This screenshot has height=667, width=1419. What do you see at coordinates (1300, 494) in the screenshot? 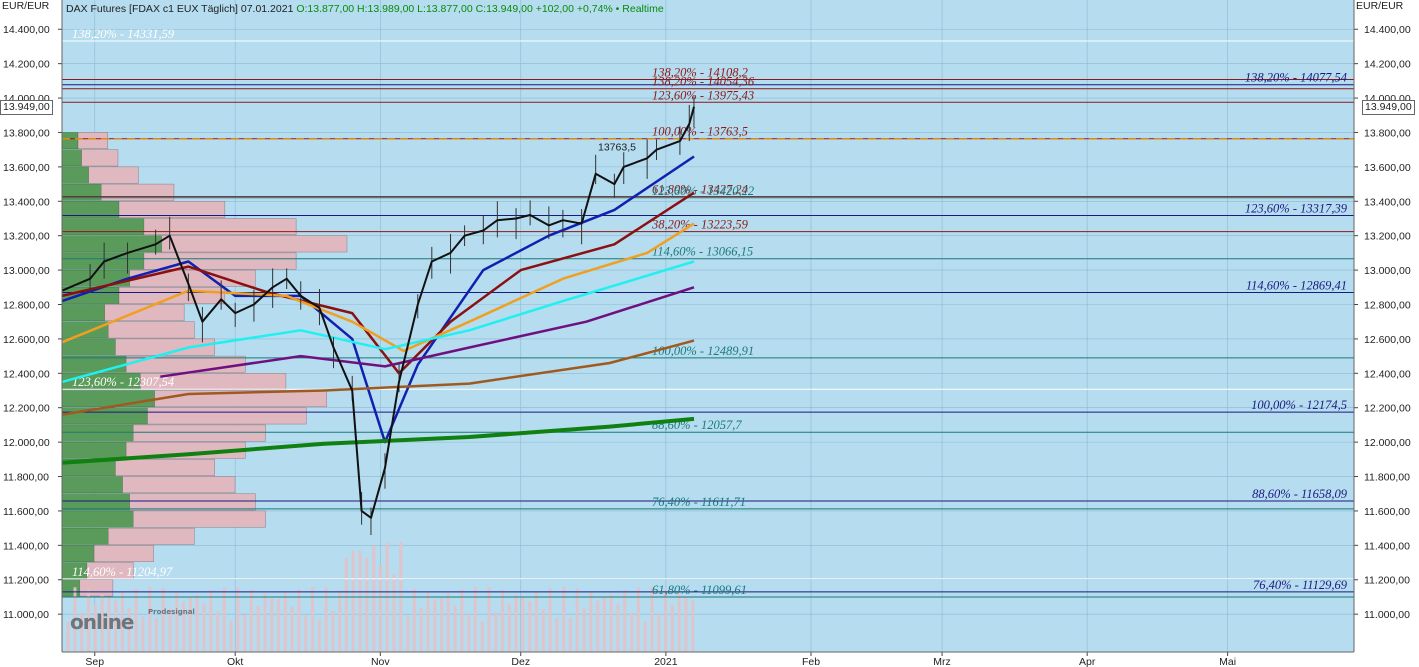
I see `fib-level-label: 88,60% - 11658,09` at bounding box center [1300, 494].